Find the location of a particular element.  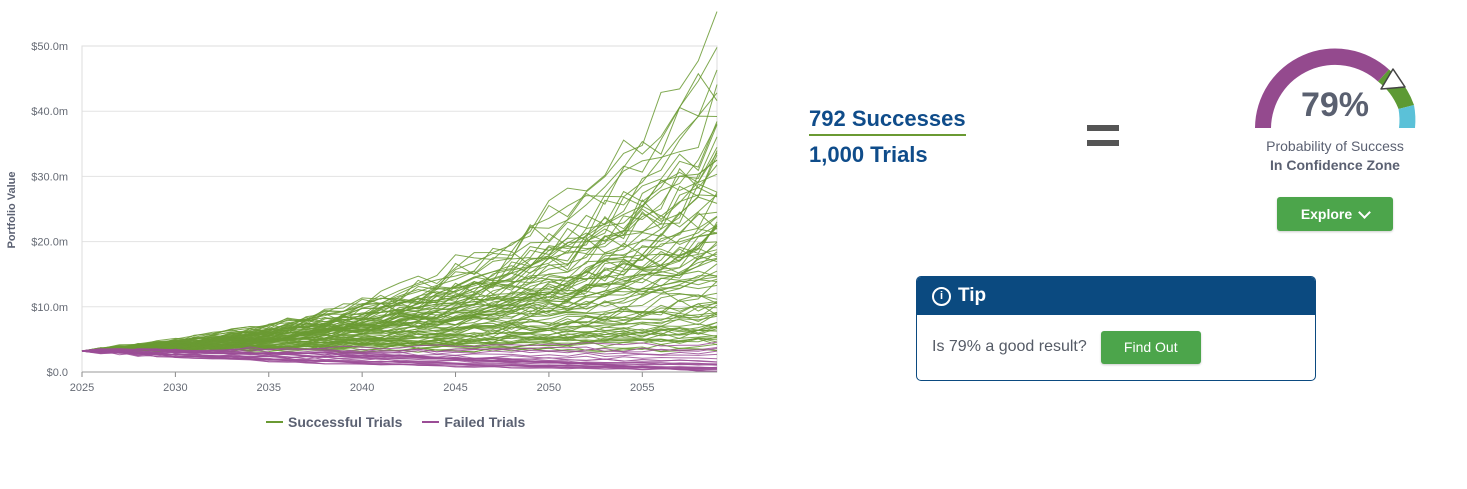

legend-label-fail: Failed Trials is located at coordinates (485, 422).